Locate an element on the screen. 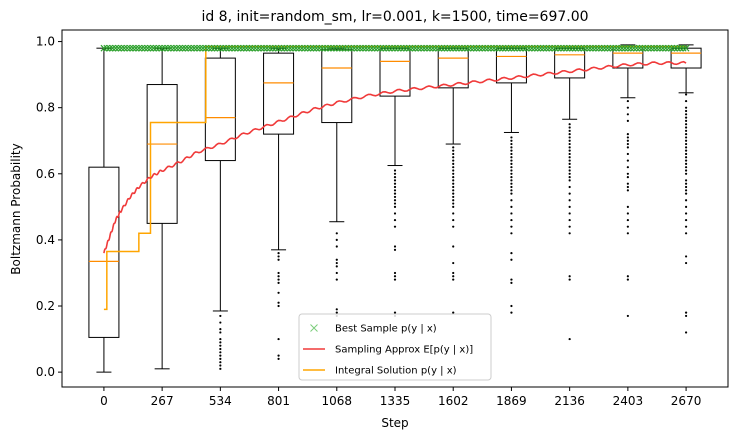 This screenshot has height=440, width=740. legend-label: Integral Solution p(y | x) is located at coordinates (396, 371).